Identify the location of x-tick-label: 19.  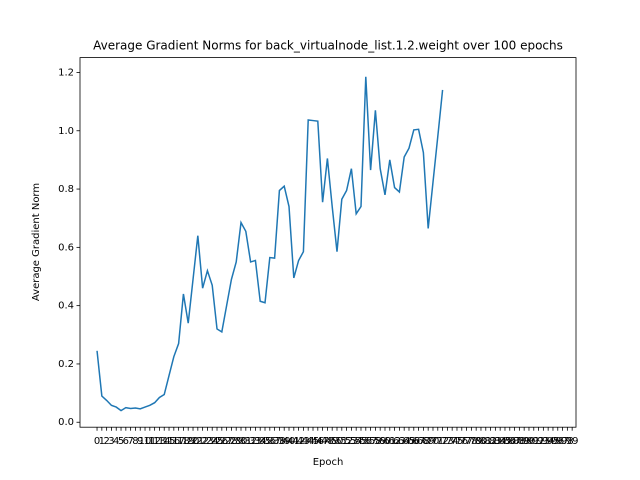
(188, 441).